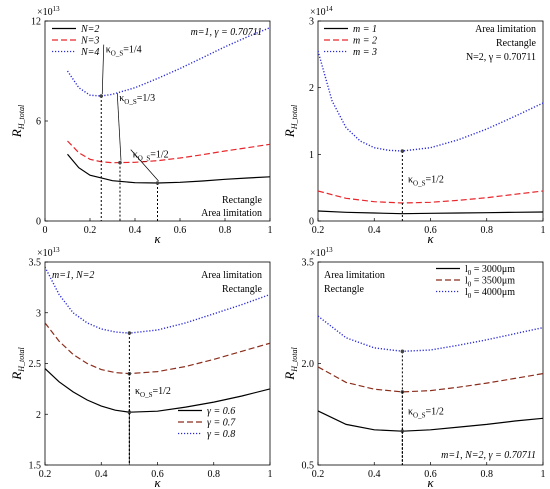 This screenshot has width=550, height=489. I want to click on legend-label: N=4, so click(89, 52).